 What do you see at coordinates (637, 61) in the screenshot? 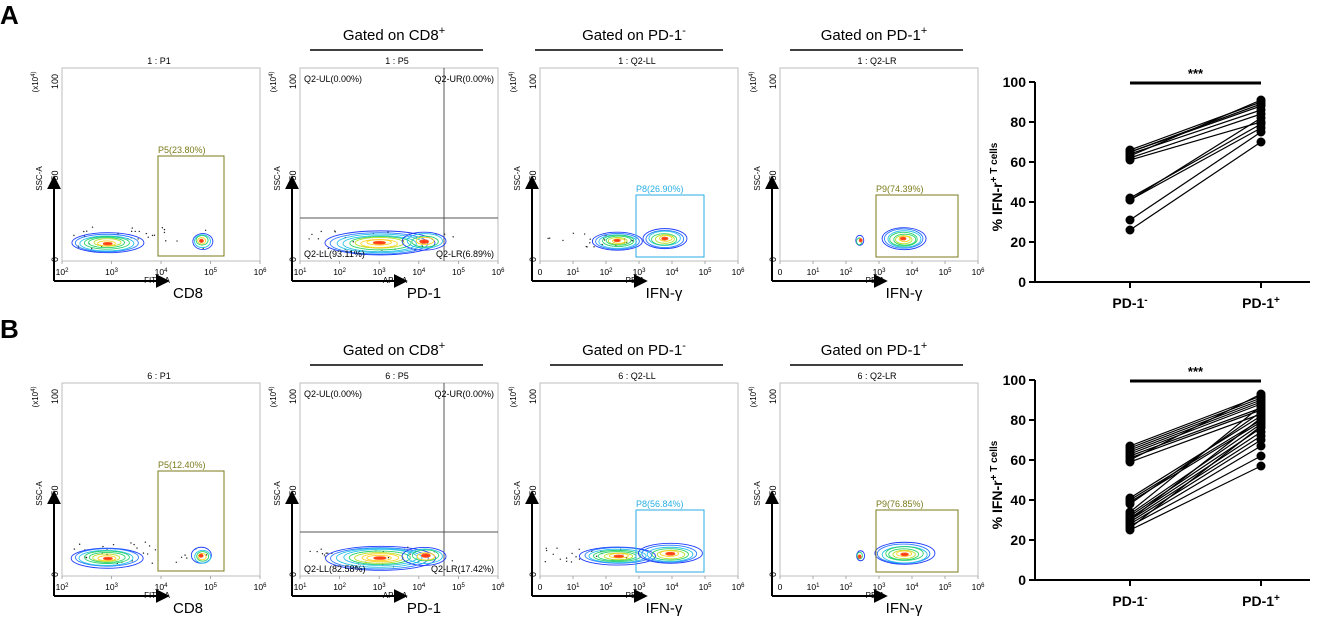
I see `plot-title: 1 : Q2-LL` at bounding box center [637, 61].